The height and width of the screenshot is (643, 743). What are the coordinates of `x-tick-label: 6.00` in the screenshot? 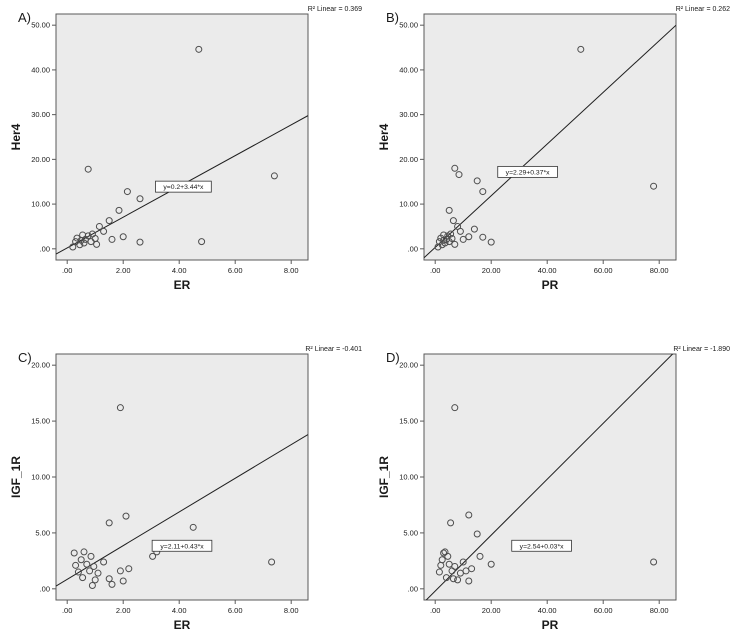 It's located at (235, 610).